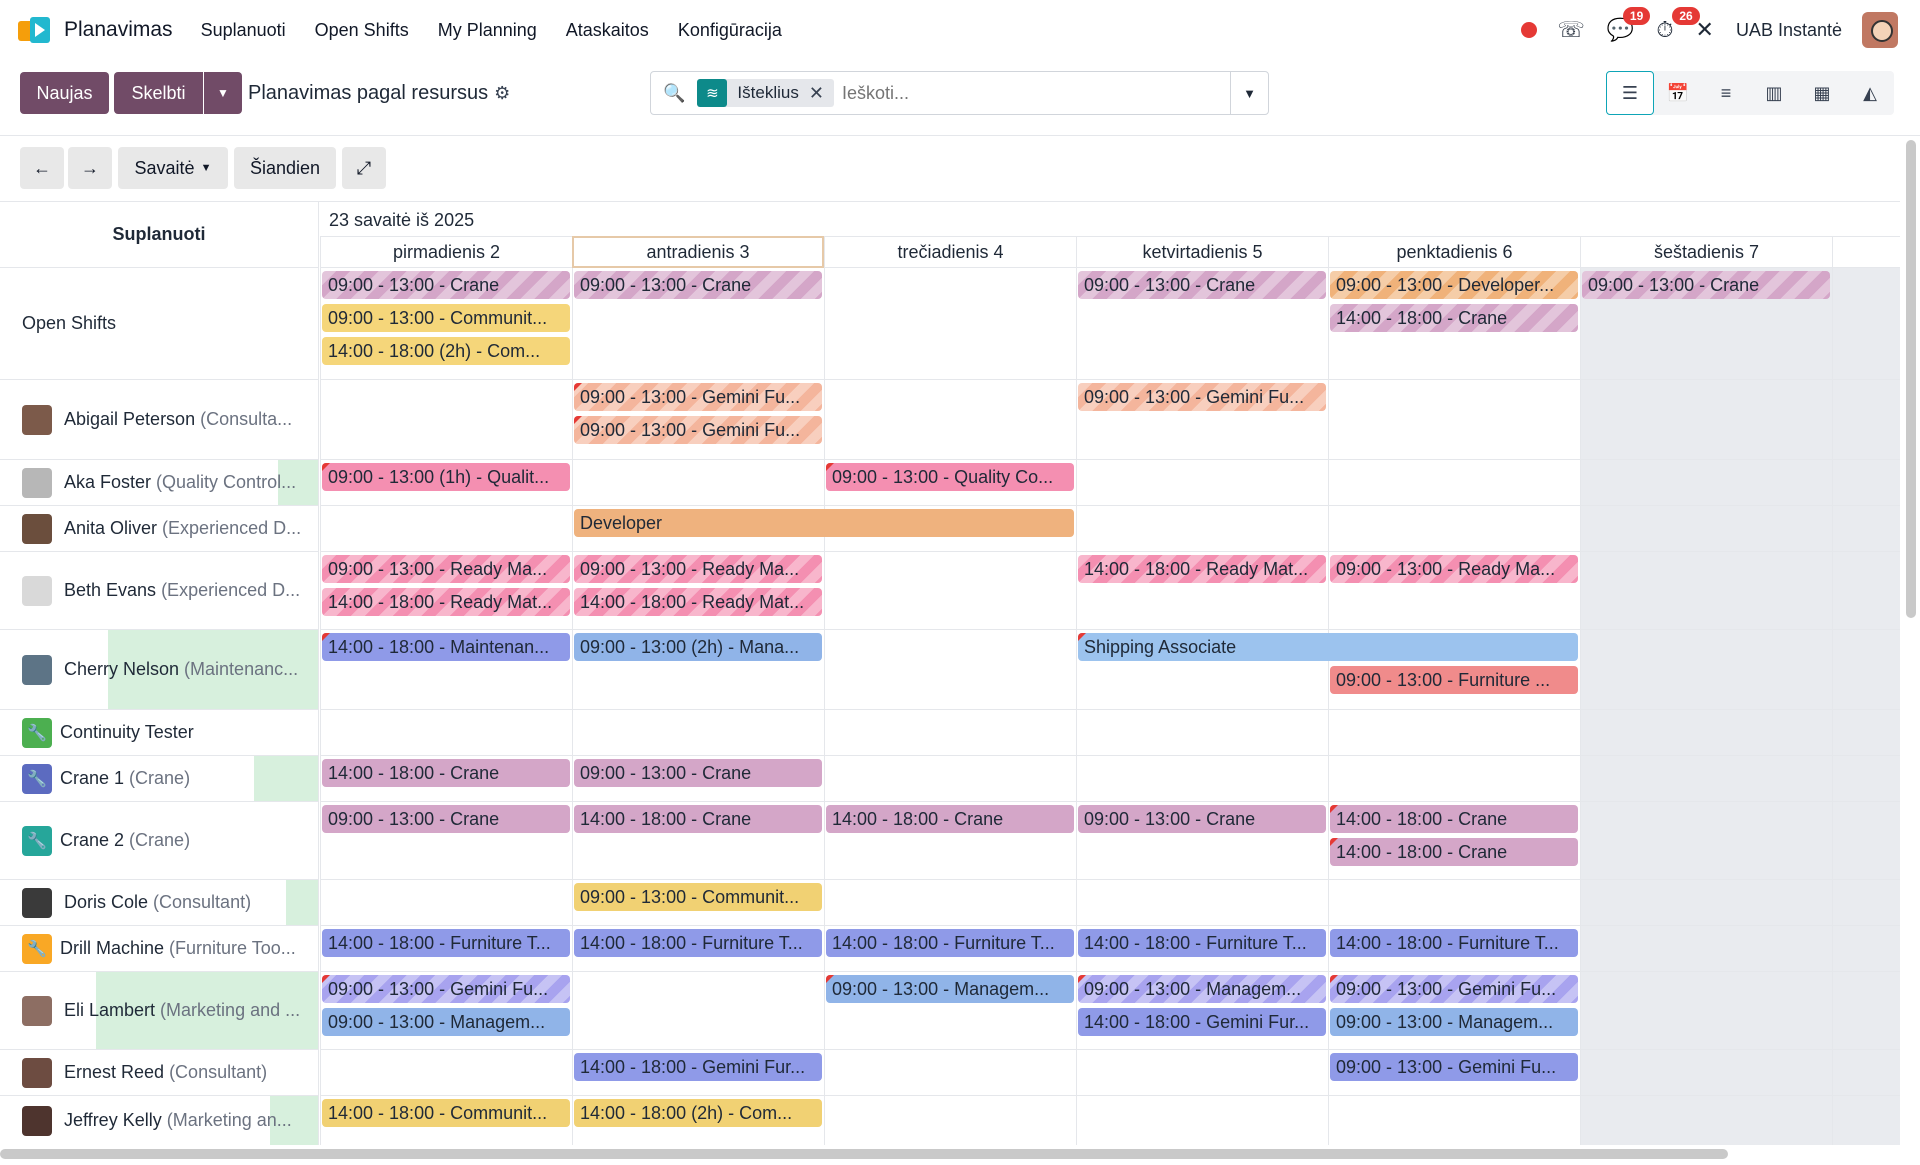  I want to click on kanban-view-button: ▥, so click(1774, 93).